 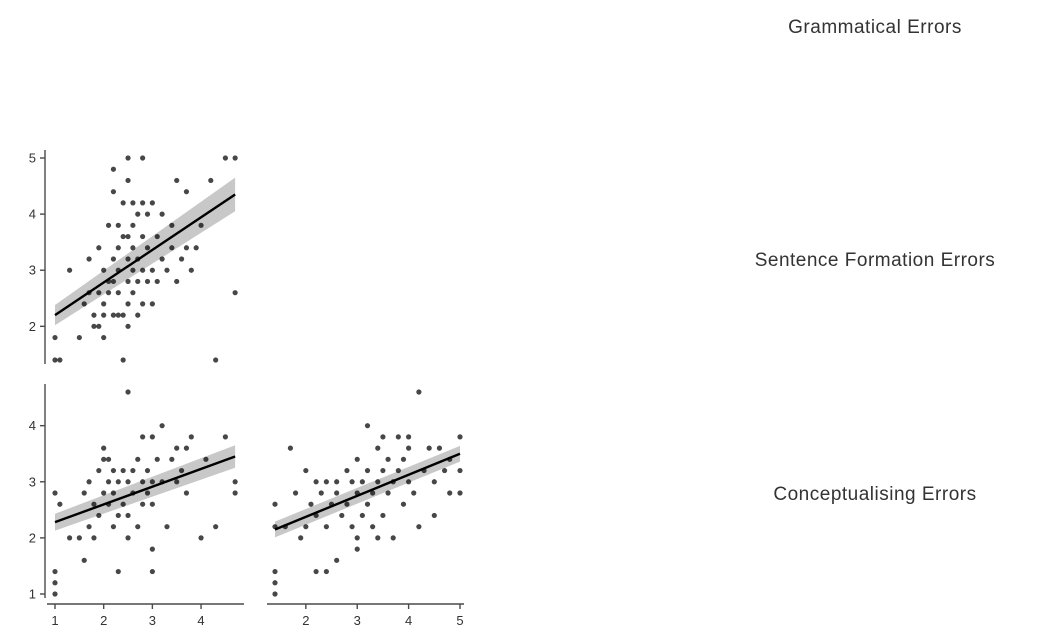 I want to click on panel-sentence-vs-grammatical: 2 3 4 5, so click(x=133, y=257).